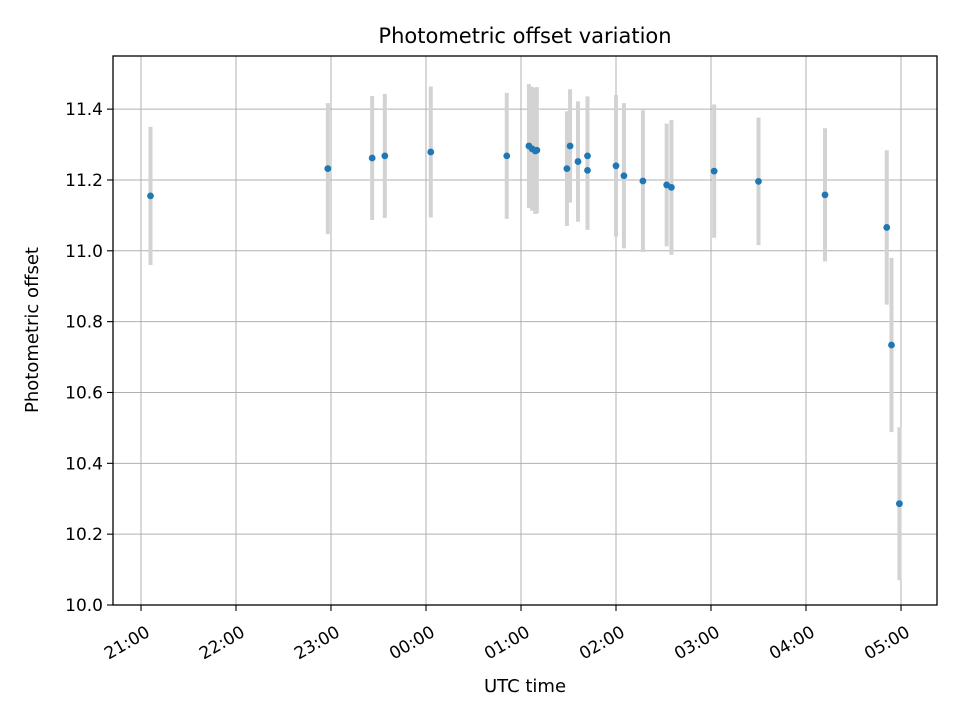 The width and height of the screenshot is (960, 720). I want to click on y-tick-label: 11.4, so click(84, 110).